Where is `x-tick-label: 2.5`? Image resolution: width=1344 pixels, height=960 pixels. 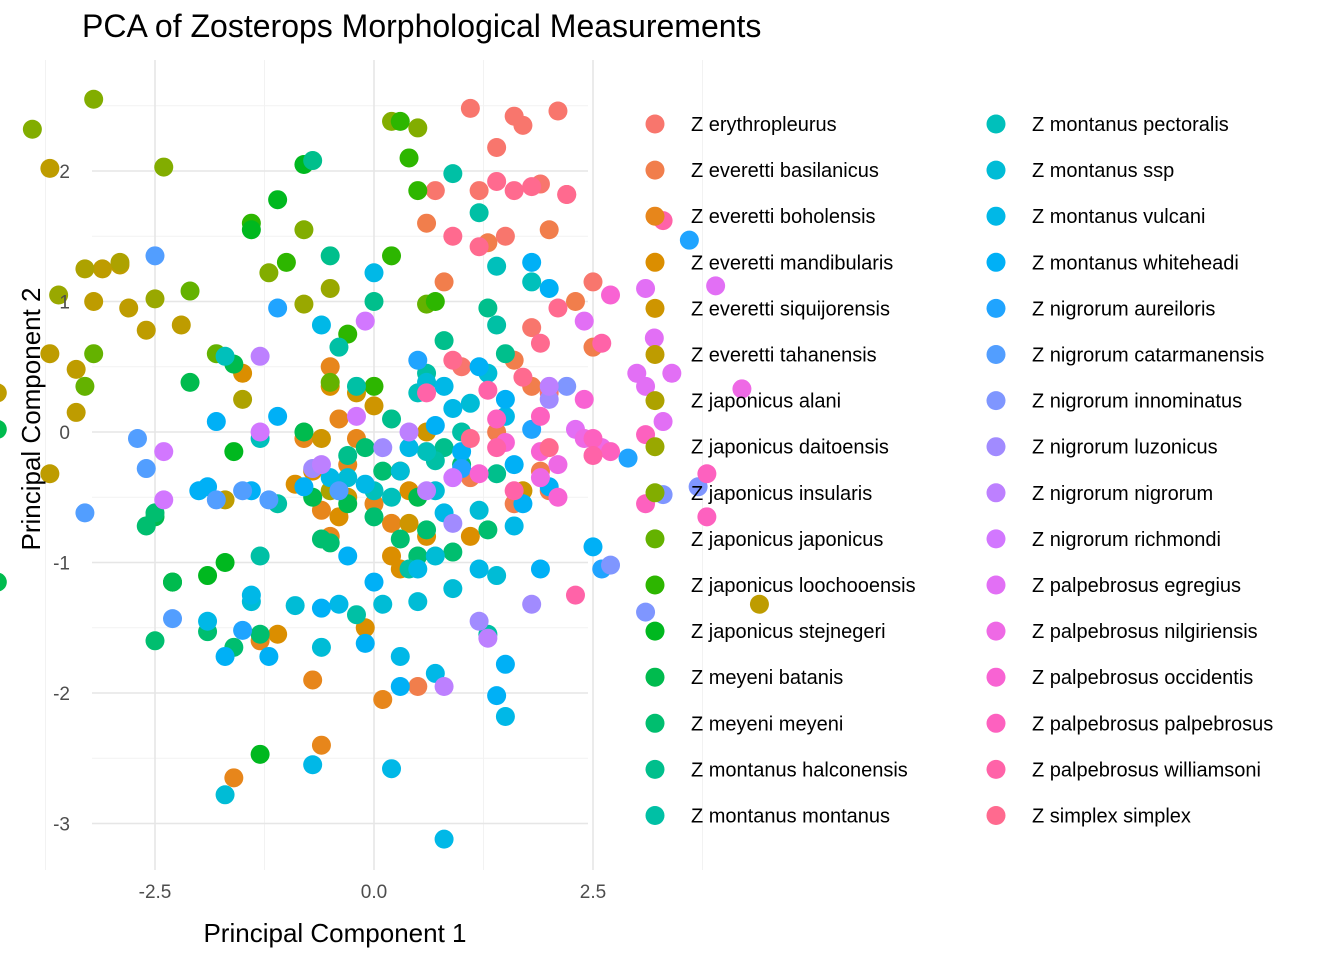
x-tick-label: 2.5 is located at coordinates (593, 892).